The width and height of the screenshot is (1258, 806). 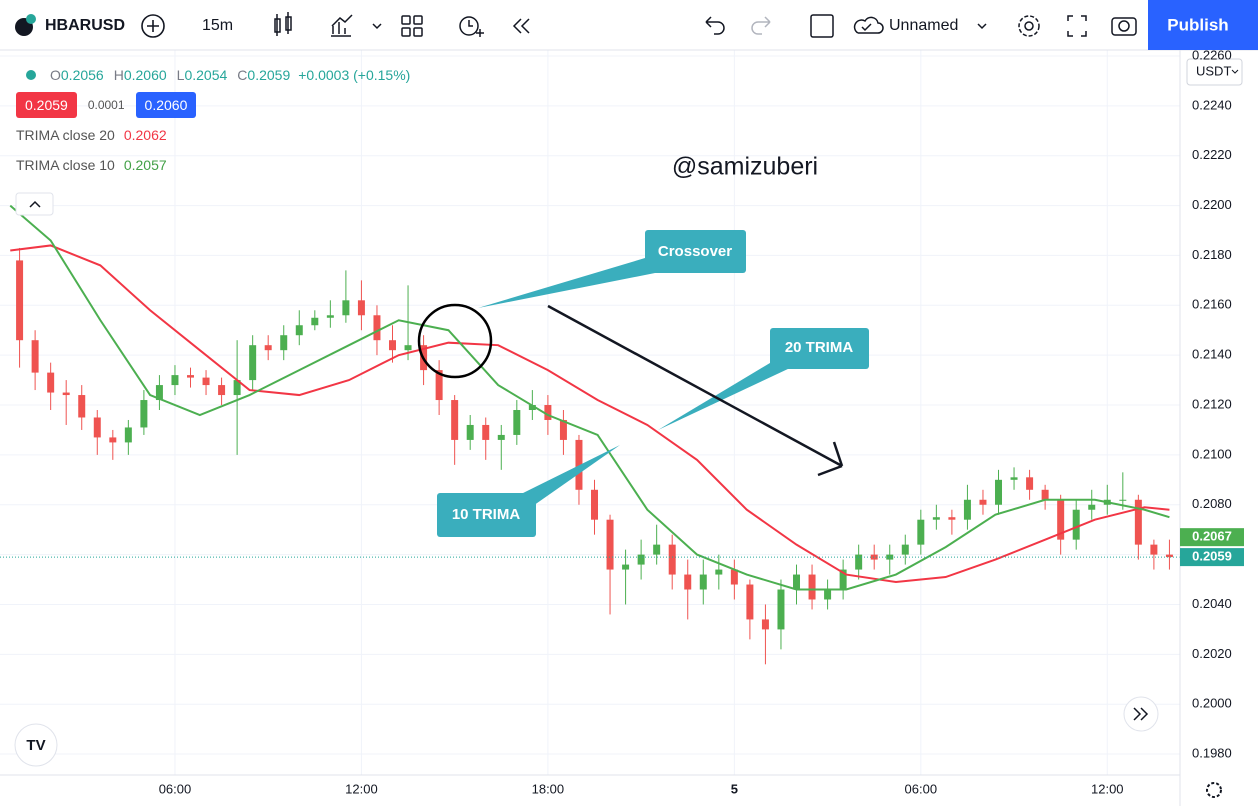 I want to click on ohlc-label: C, so click(x=242, y=75).